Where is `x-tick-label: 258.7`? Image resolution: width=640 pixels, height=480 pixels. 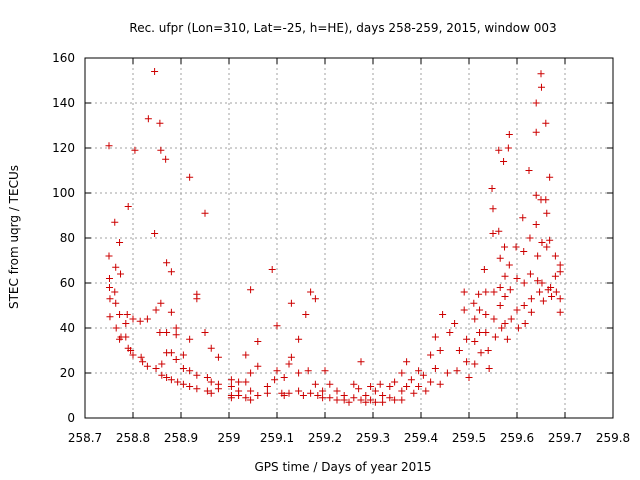
x-tick-label: 258.7 is located at coordinates (85, 438).